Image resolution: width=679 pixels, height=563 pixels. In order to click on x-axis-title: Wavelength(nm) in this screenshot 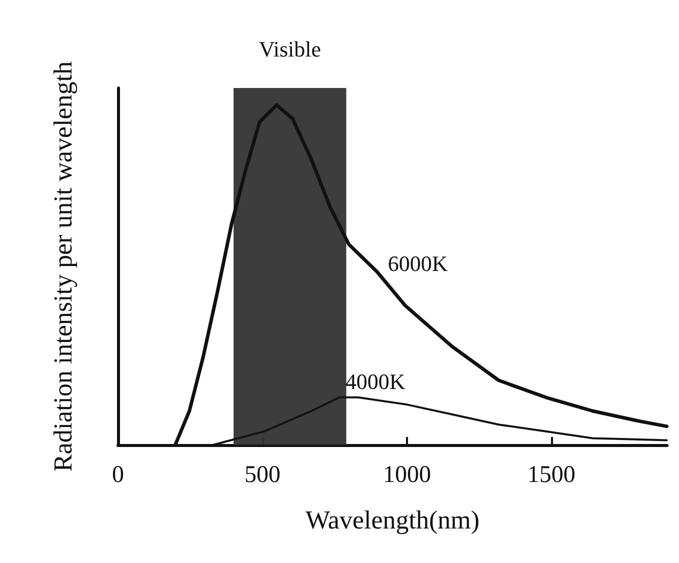, I will do `click(392, 520)`.